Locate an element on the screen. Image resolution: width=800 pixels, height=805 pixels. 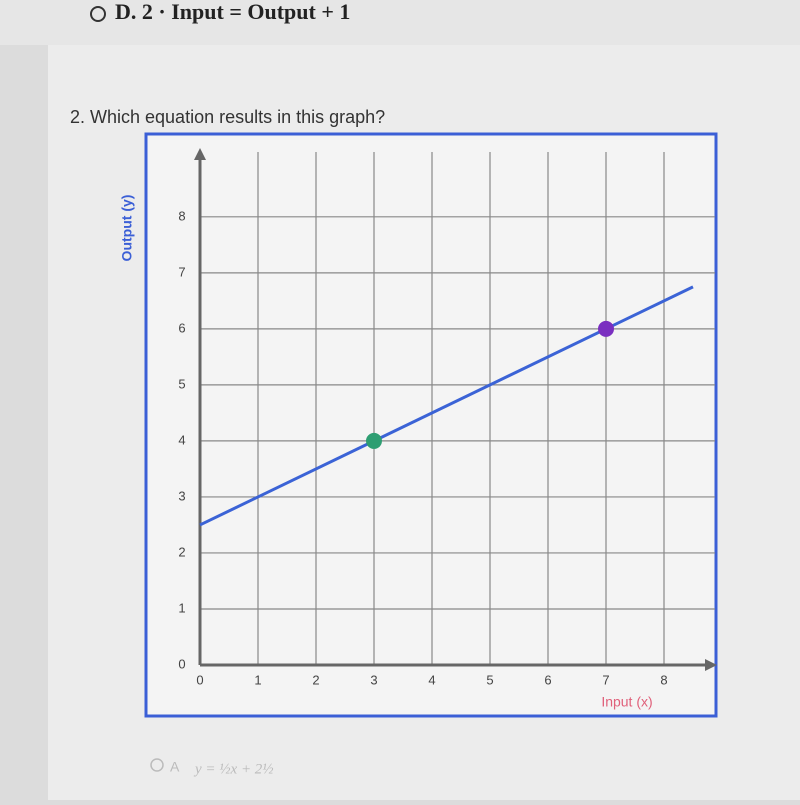
option-letter: A is located at coordinates (175, 767).